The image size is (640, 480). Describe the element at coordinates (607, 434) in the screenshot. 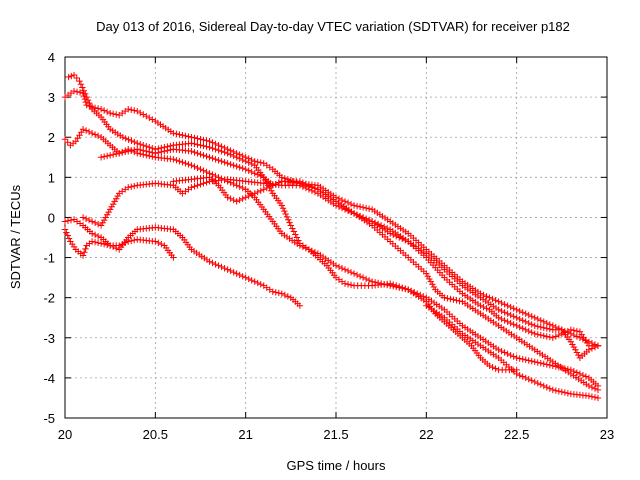

I see `x-tick-label: 23` at that location.